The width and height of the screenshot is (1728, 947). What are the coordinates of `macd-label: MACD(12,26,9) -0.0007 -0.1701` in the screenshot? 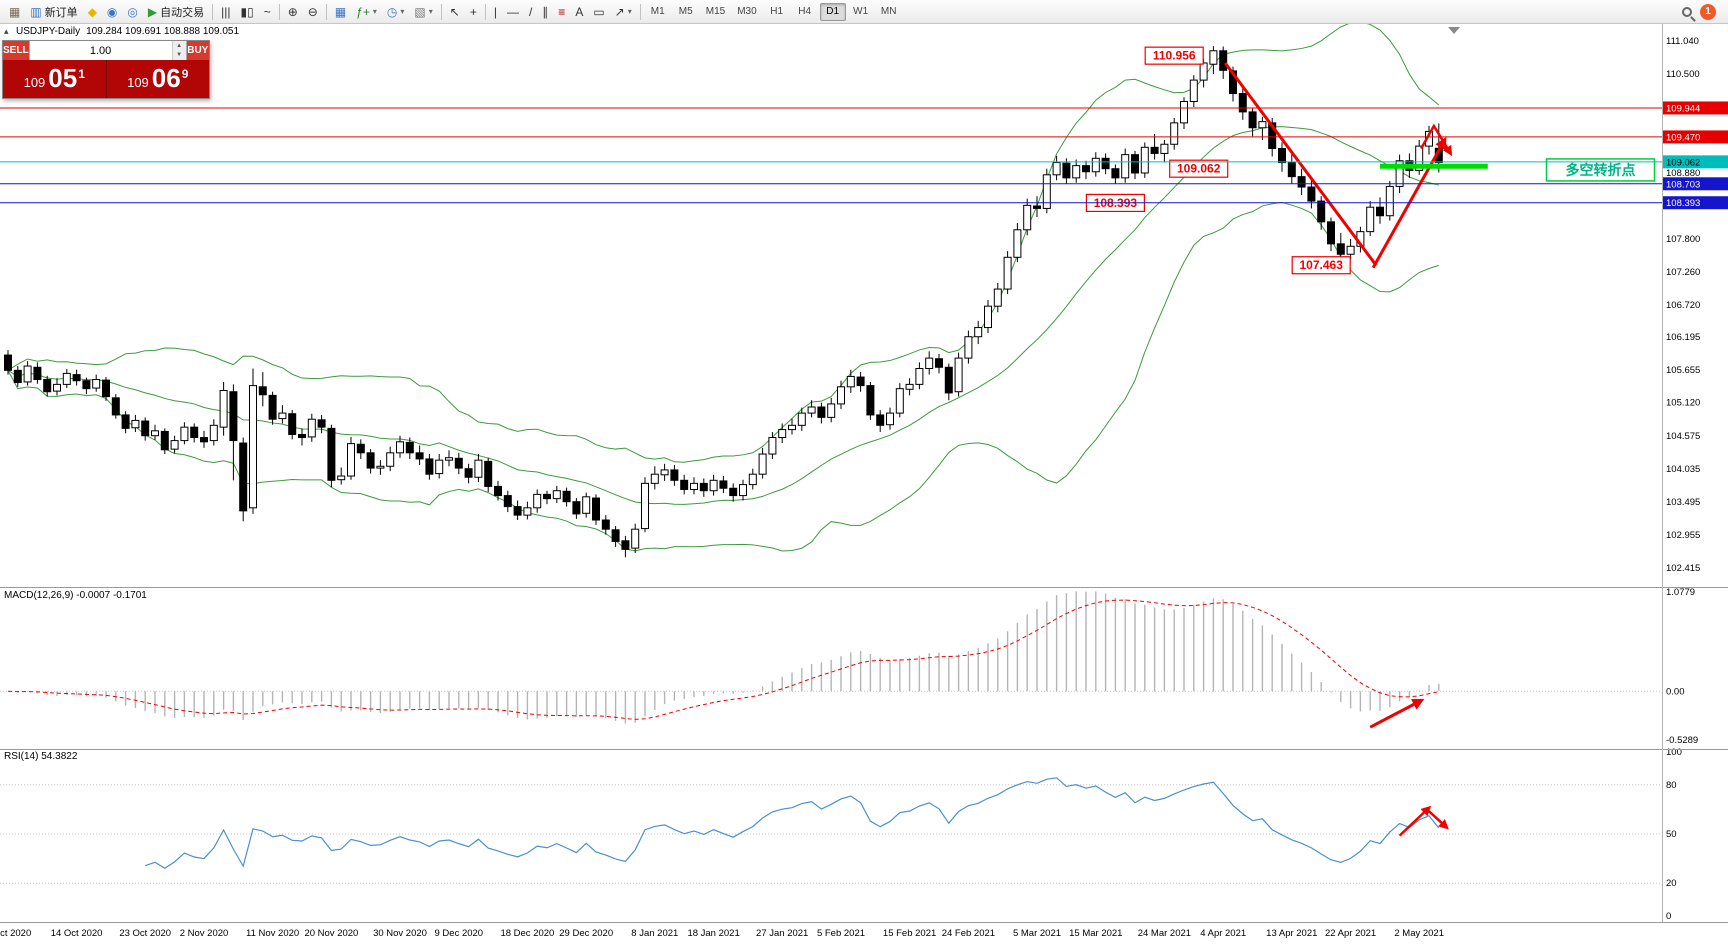 It's located at (75, 595).